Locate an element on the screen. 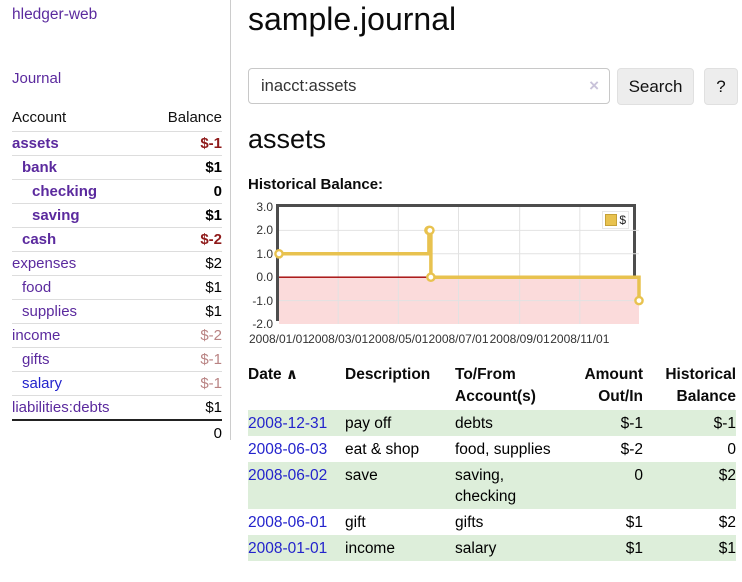 This screenshot has width=742, height=582. amount-cell: $-1 is located at coordinates (601, 423).